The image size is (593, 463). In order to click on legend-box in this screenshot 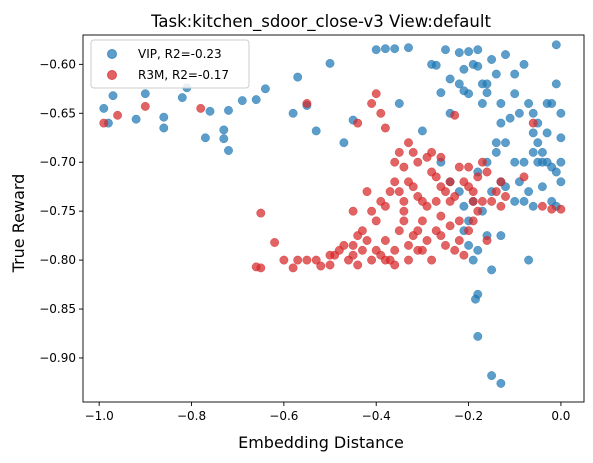, I will do `click(170, 64)`.